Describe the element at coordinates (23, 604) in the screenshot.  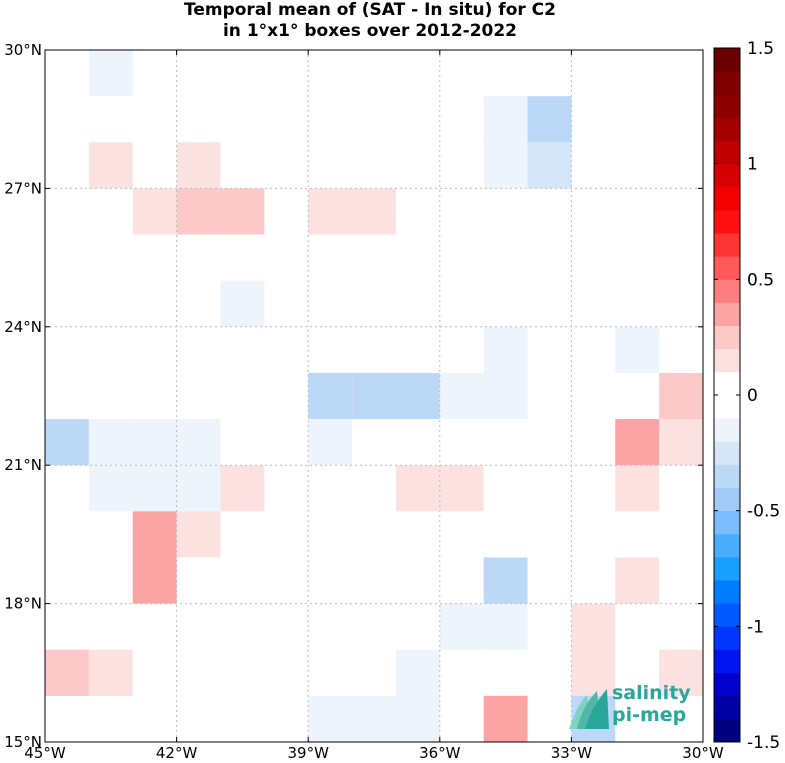
I see `y-tick-label: 18°N` at that location.